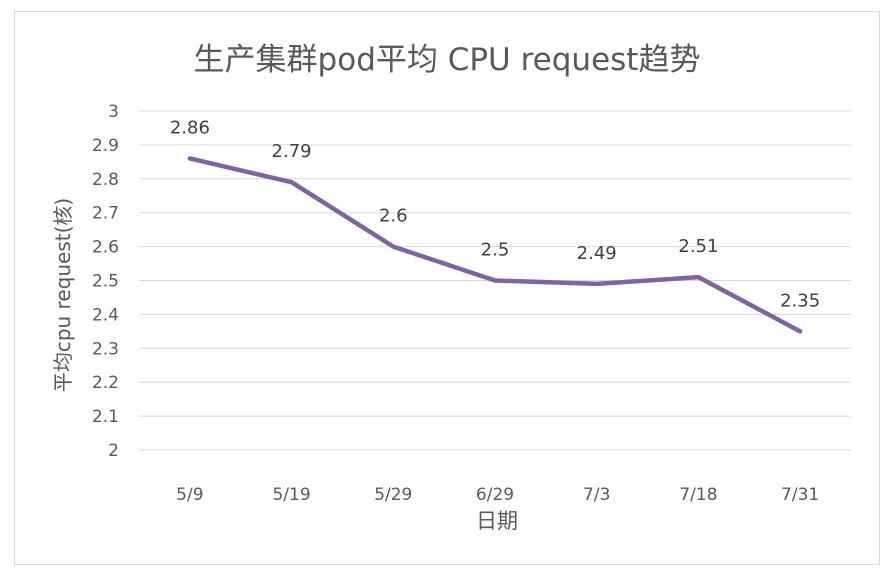  What do you see at coordinates (292, 151) in the screenshot?
I see `data-label: 2.79` at bounding box center [292, 151].